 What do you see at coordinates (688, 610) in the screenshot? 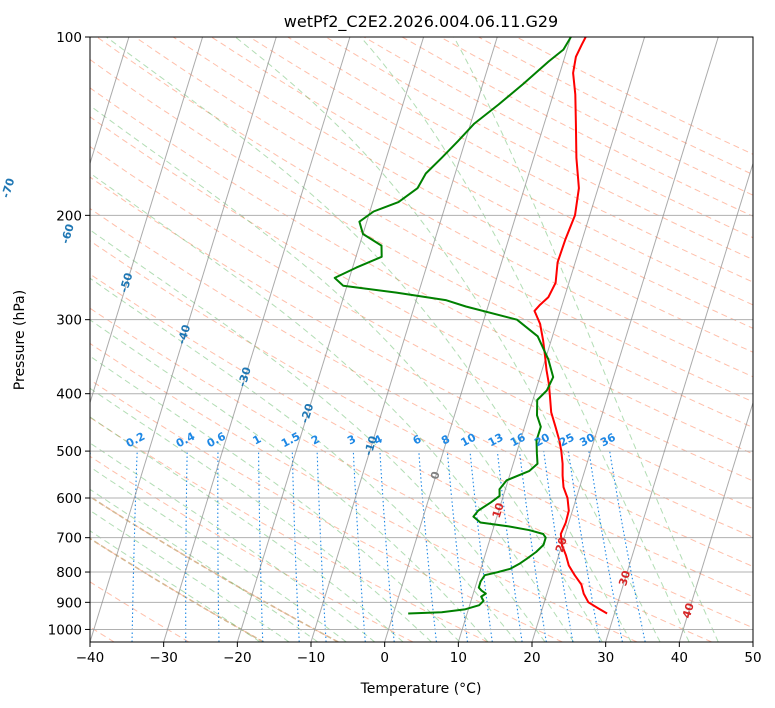
I see `isotherm-label: 40` at bounding box center [688, 610].